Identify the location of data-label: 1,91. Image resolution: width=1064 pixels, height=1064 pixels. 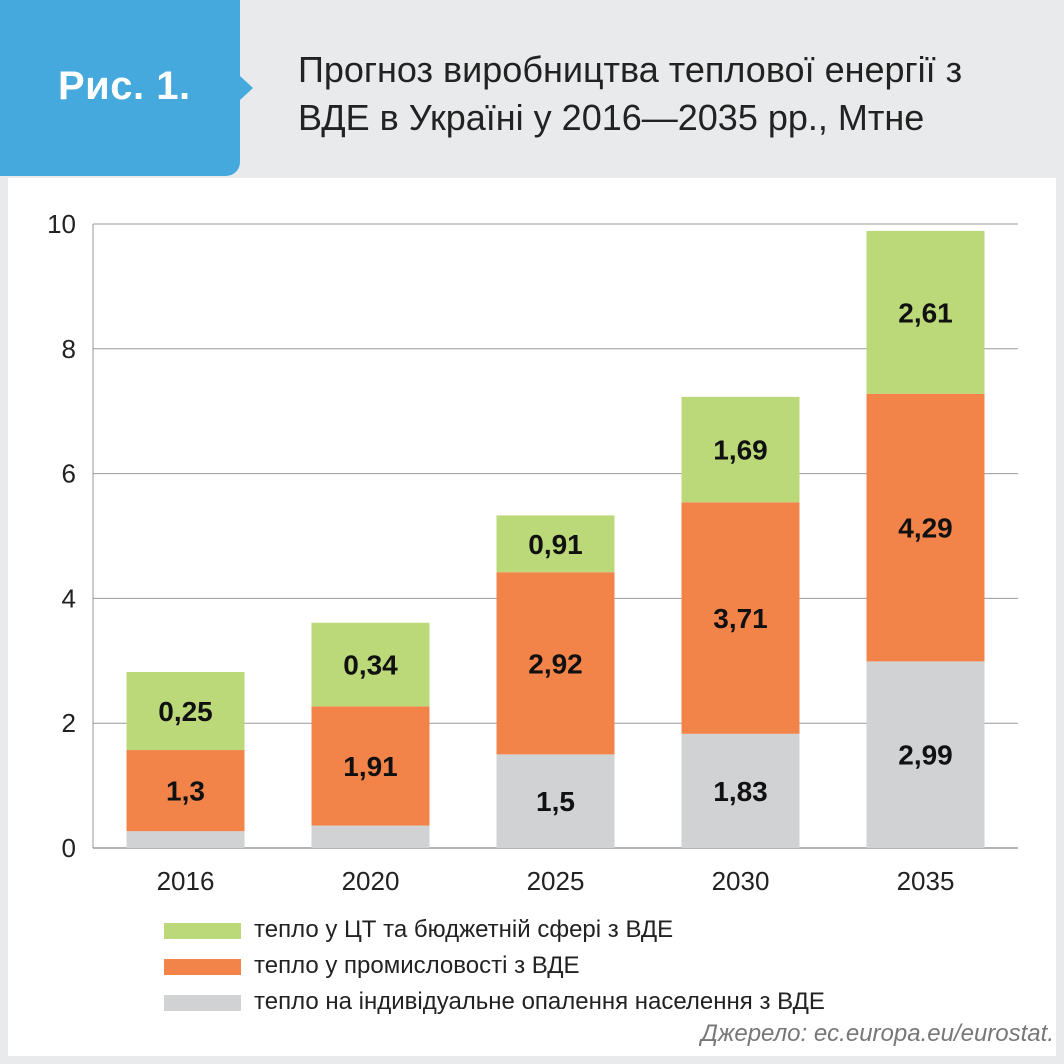
(370, 766).